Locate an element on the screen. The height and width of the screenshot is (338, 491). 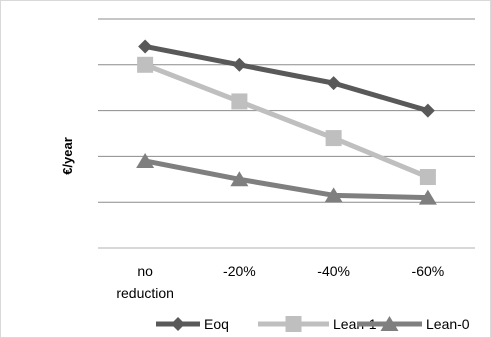
legend-item-eoq: Eoq is located at coordinates (192, 324).